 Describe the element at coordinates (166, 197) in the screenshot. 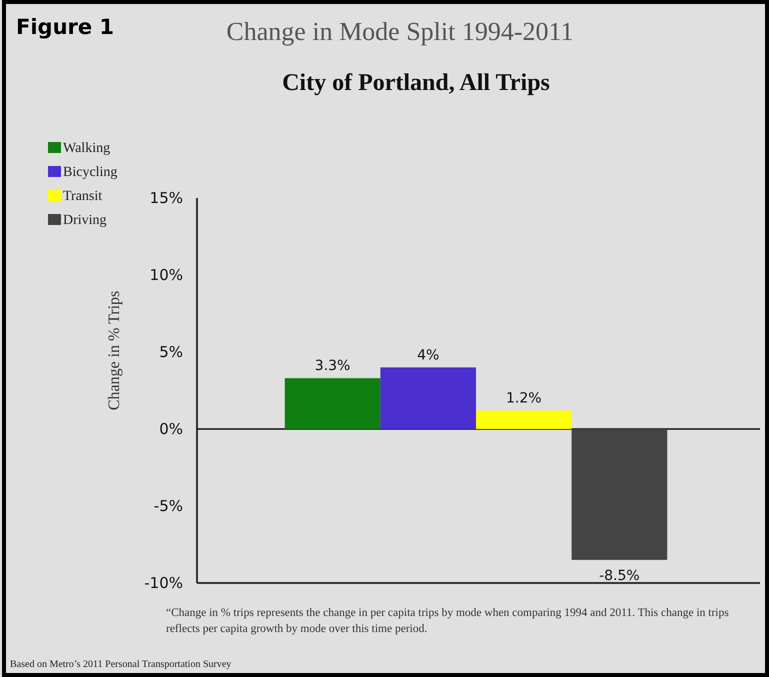

I see `y-tick-label: 15%` at that location.